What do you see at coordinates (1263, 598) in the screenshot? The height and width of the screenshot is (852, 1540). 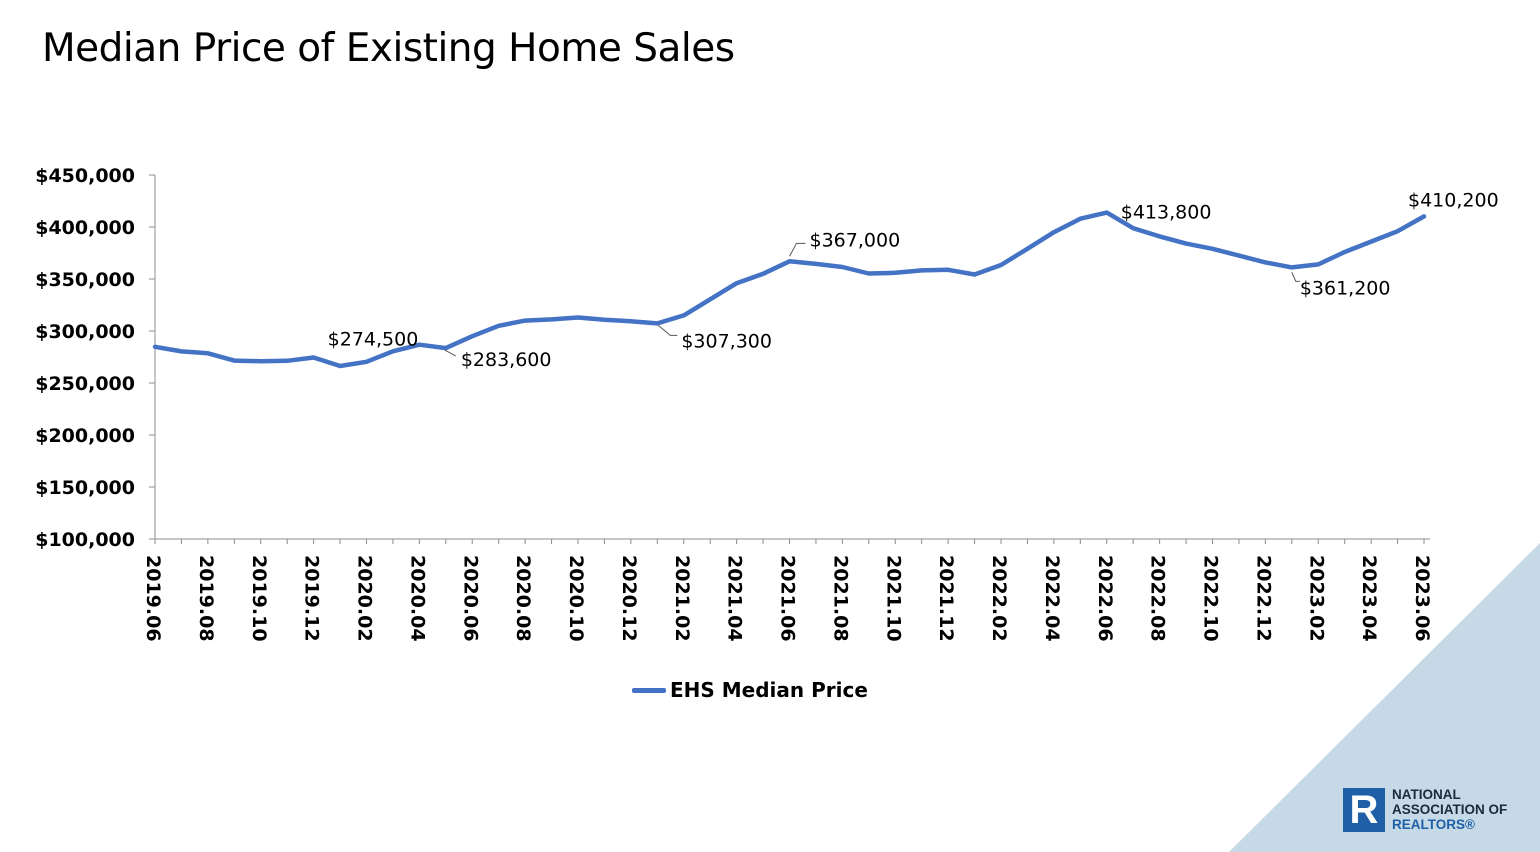 I see `x-tick-label: 2022.12` at bounding box center [1263, 598].